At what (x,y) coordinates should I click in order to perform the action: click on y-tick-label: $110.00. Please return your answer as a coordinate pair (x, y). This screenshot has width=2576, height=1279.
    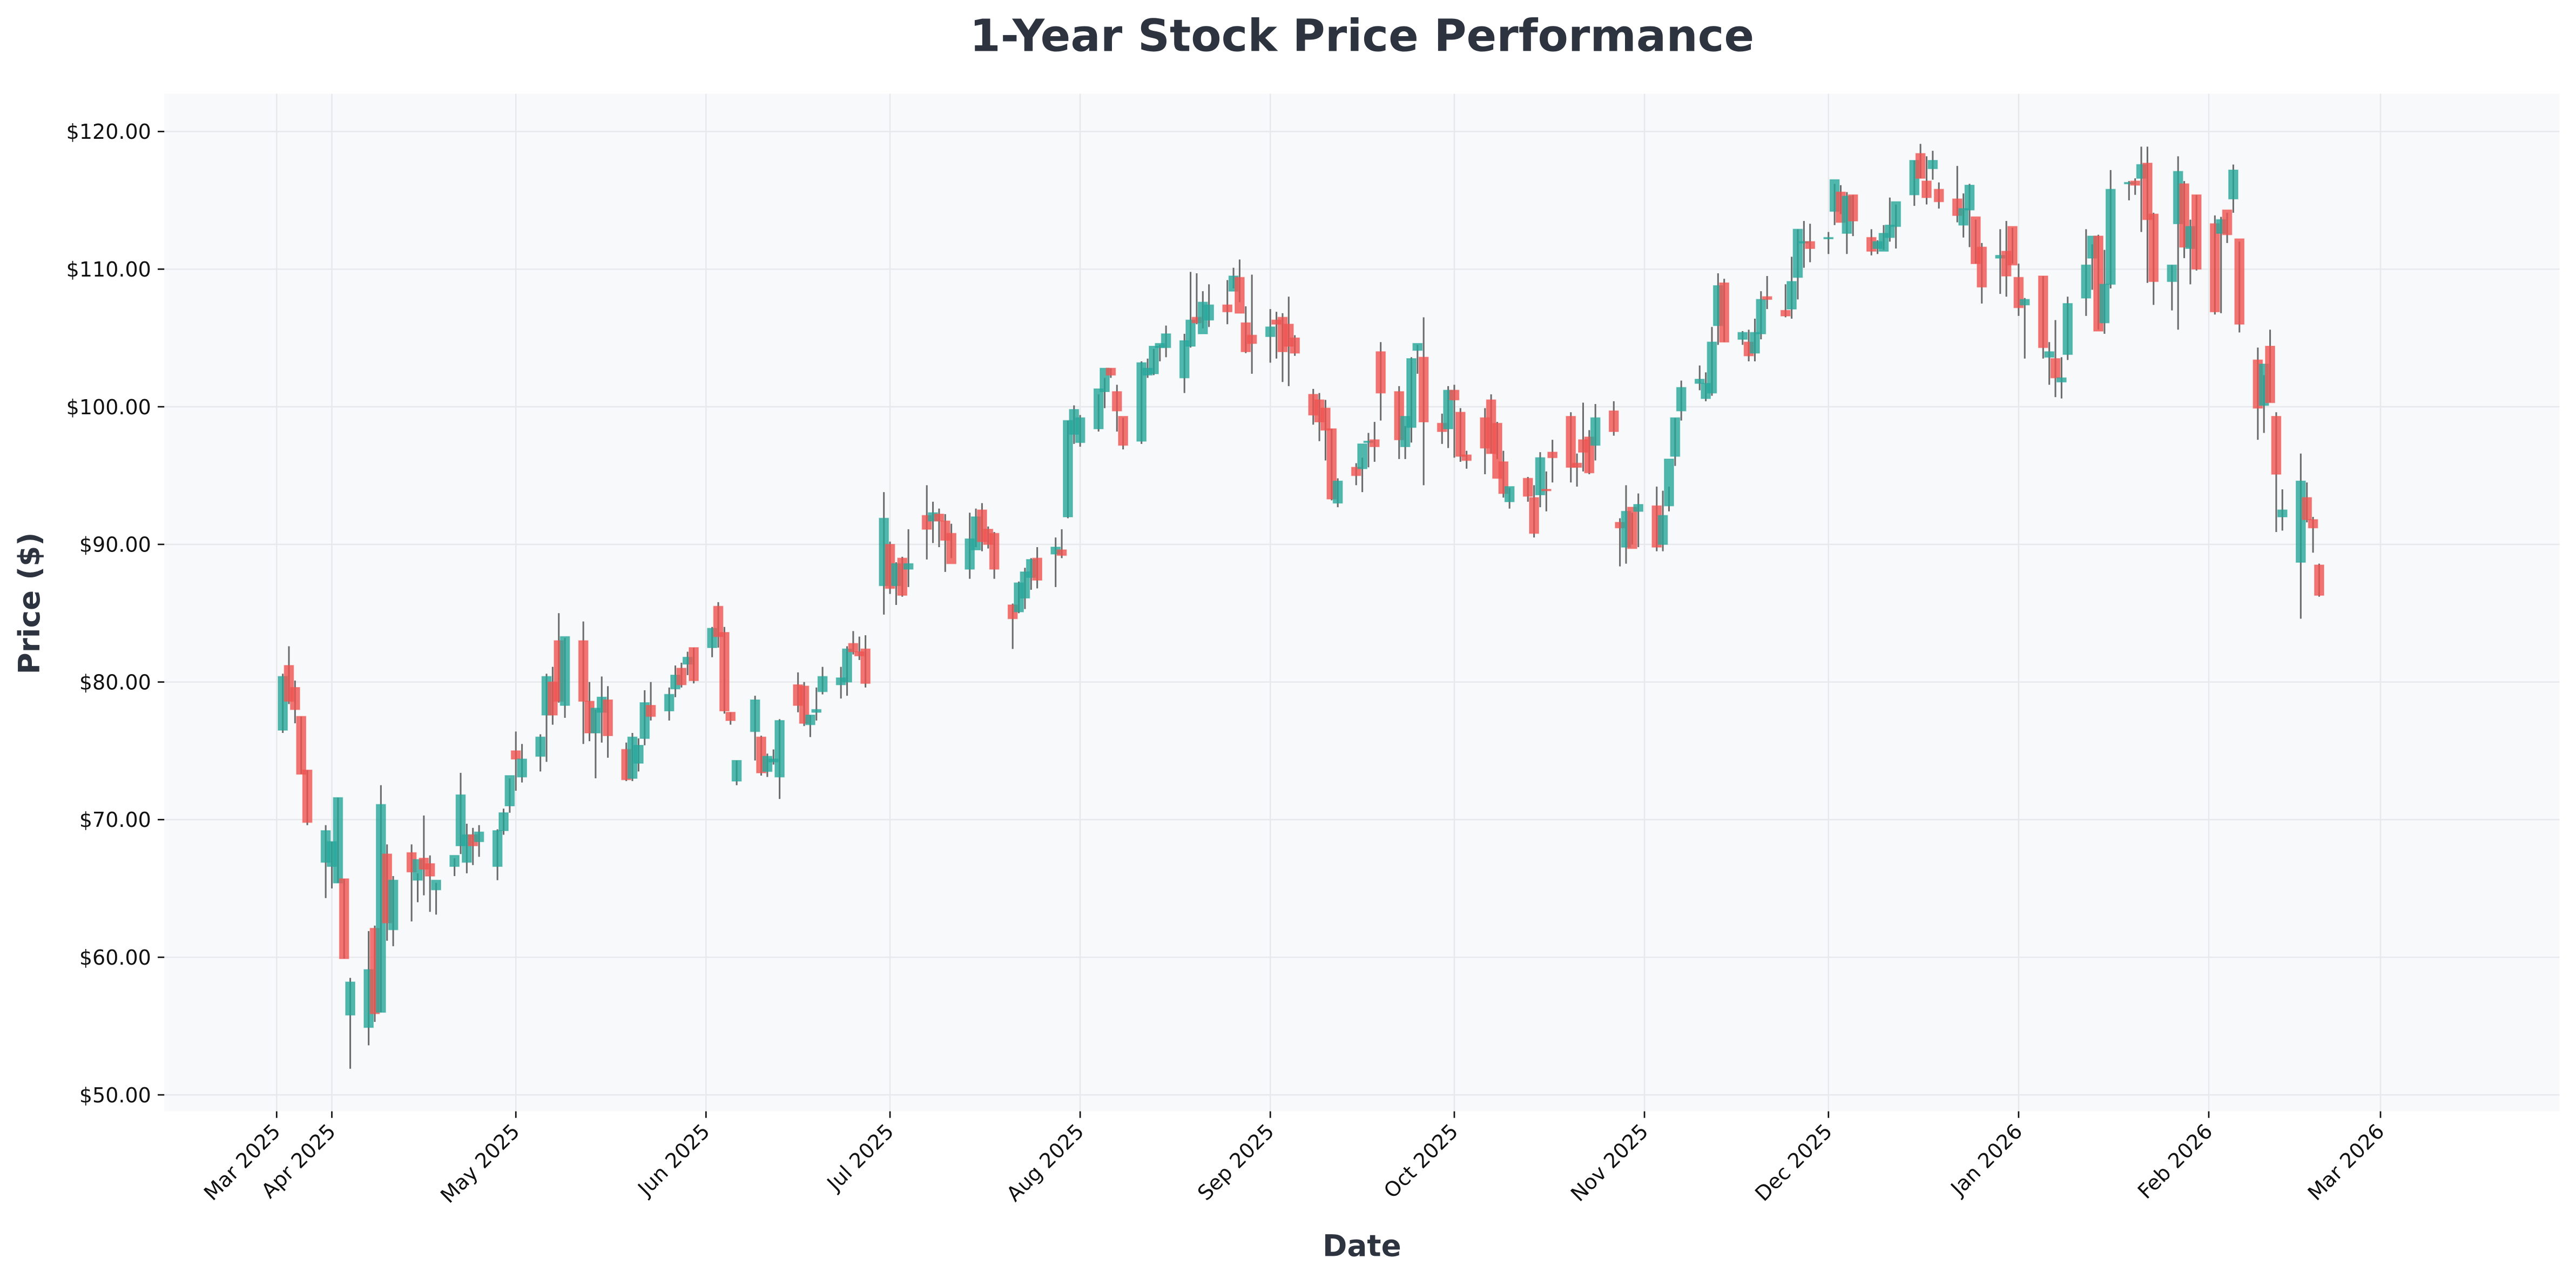
    Looking at the image, I should click on (108, 269).